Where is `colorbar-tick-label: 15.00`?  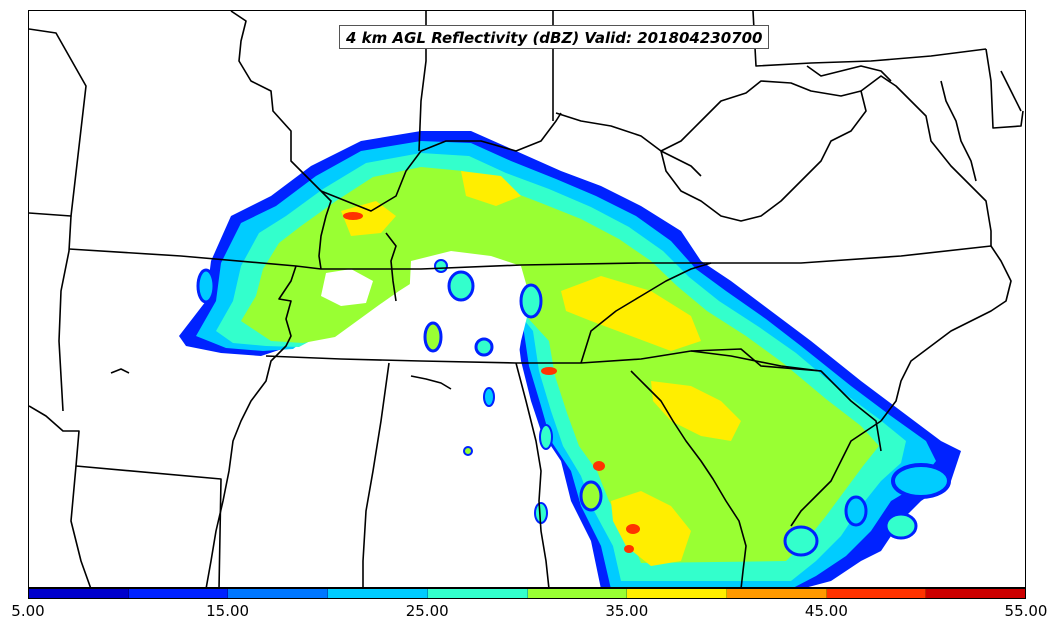 colorbar-tick-label: 15.00 is located at coordinates (228, 611).